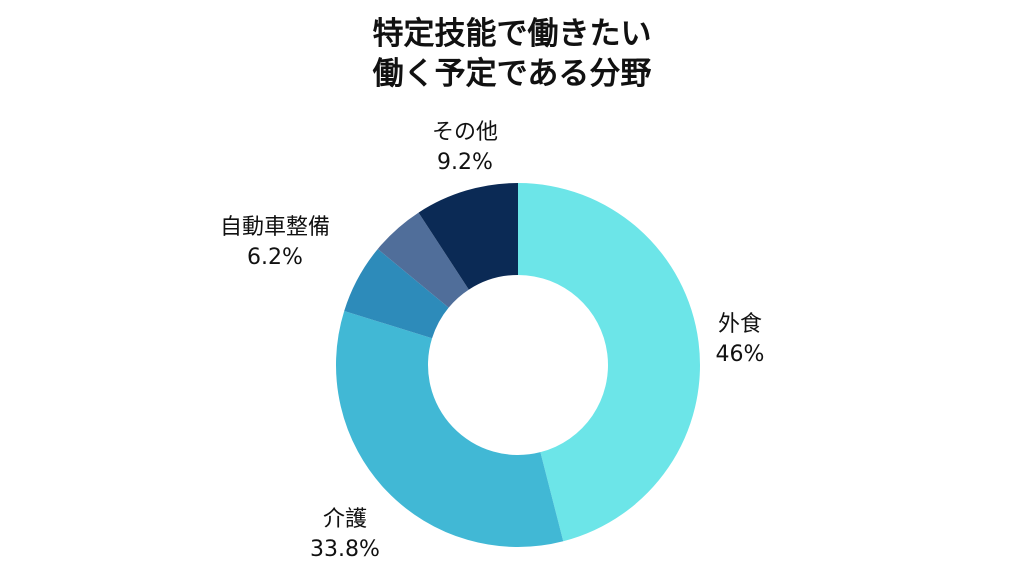  Describe the element at coordinates (345, 549) in the screenshot. I see `slice-label-value: 33.8%` at that location.